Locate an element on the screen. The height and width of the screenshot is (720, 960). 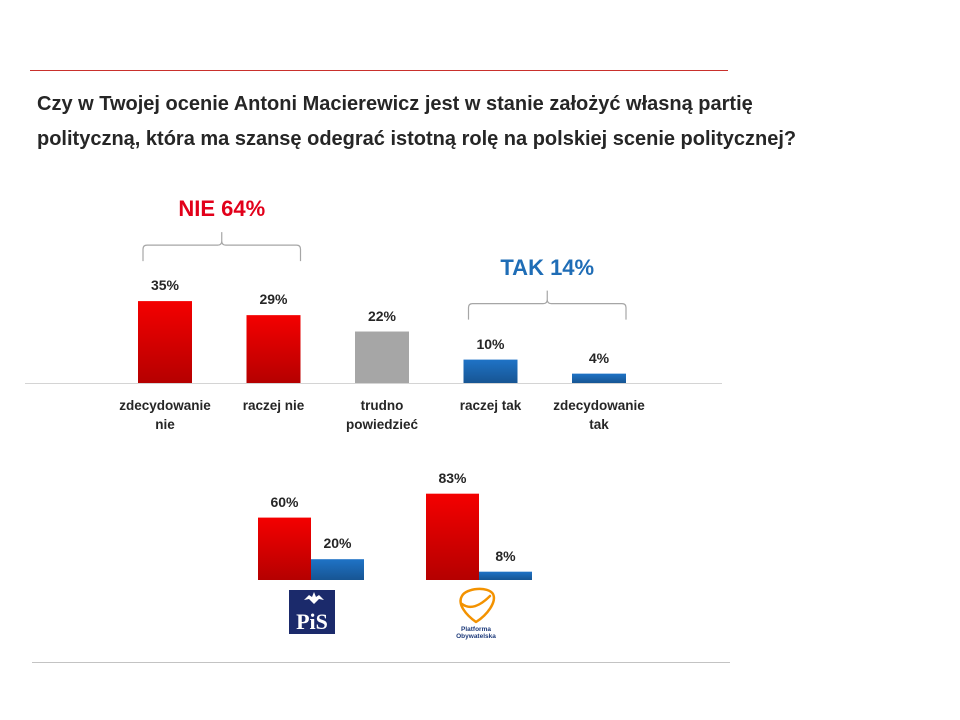
bar-trudno-powiedziec is located at coordinates (382, 357).